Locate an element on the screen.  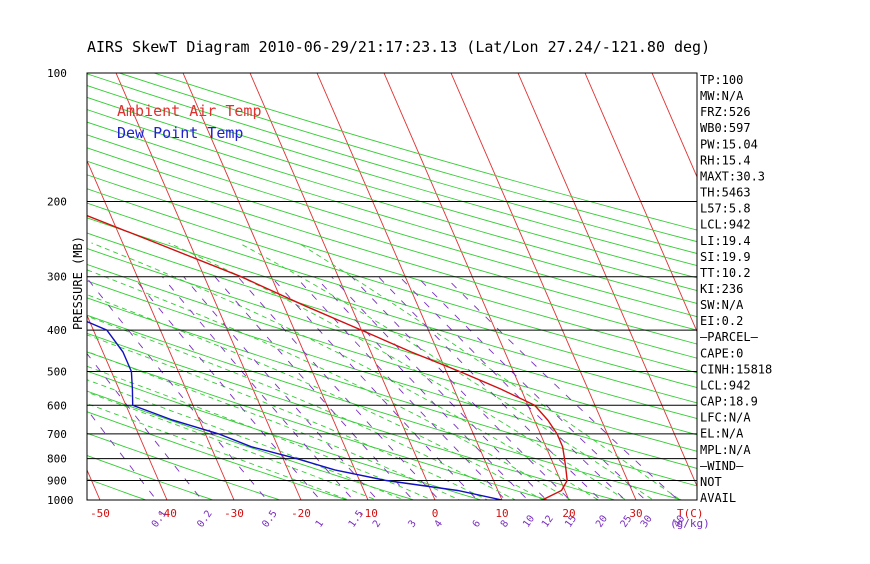
index-label: LI:19.4 is located at coordinates (725, 241).